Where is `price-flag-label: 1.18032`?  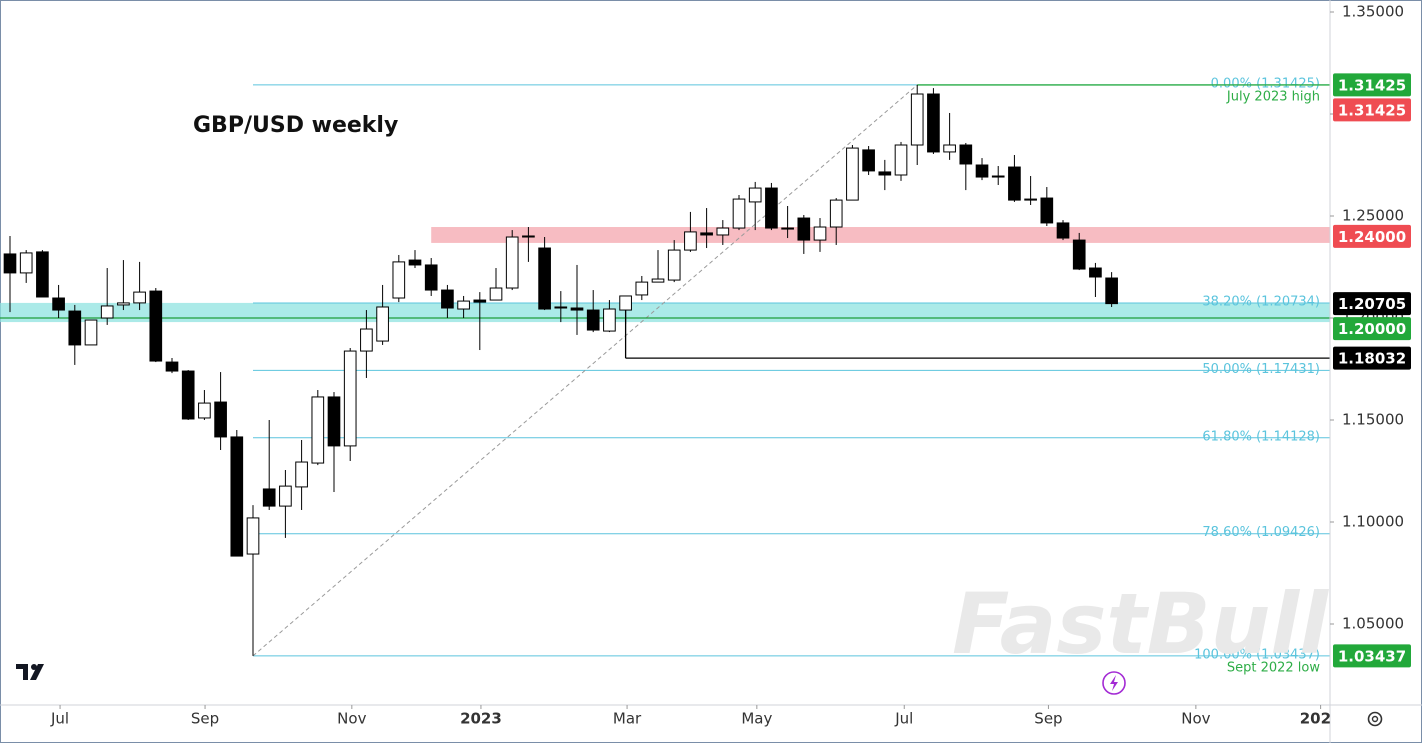 price-flag-label: 1.18032 is located at coordinates (1372, 359).